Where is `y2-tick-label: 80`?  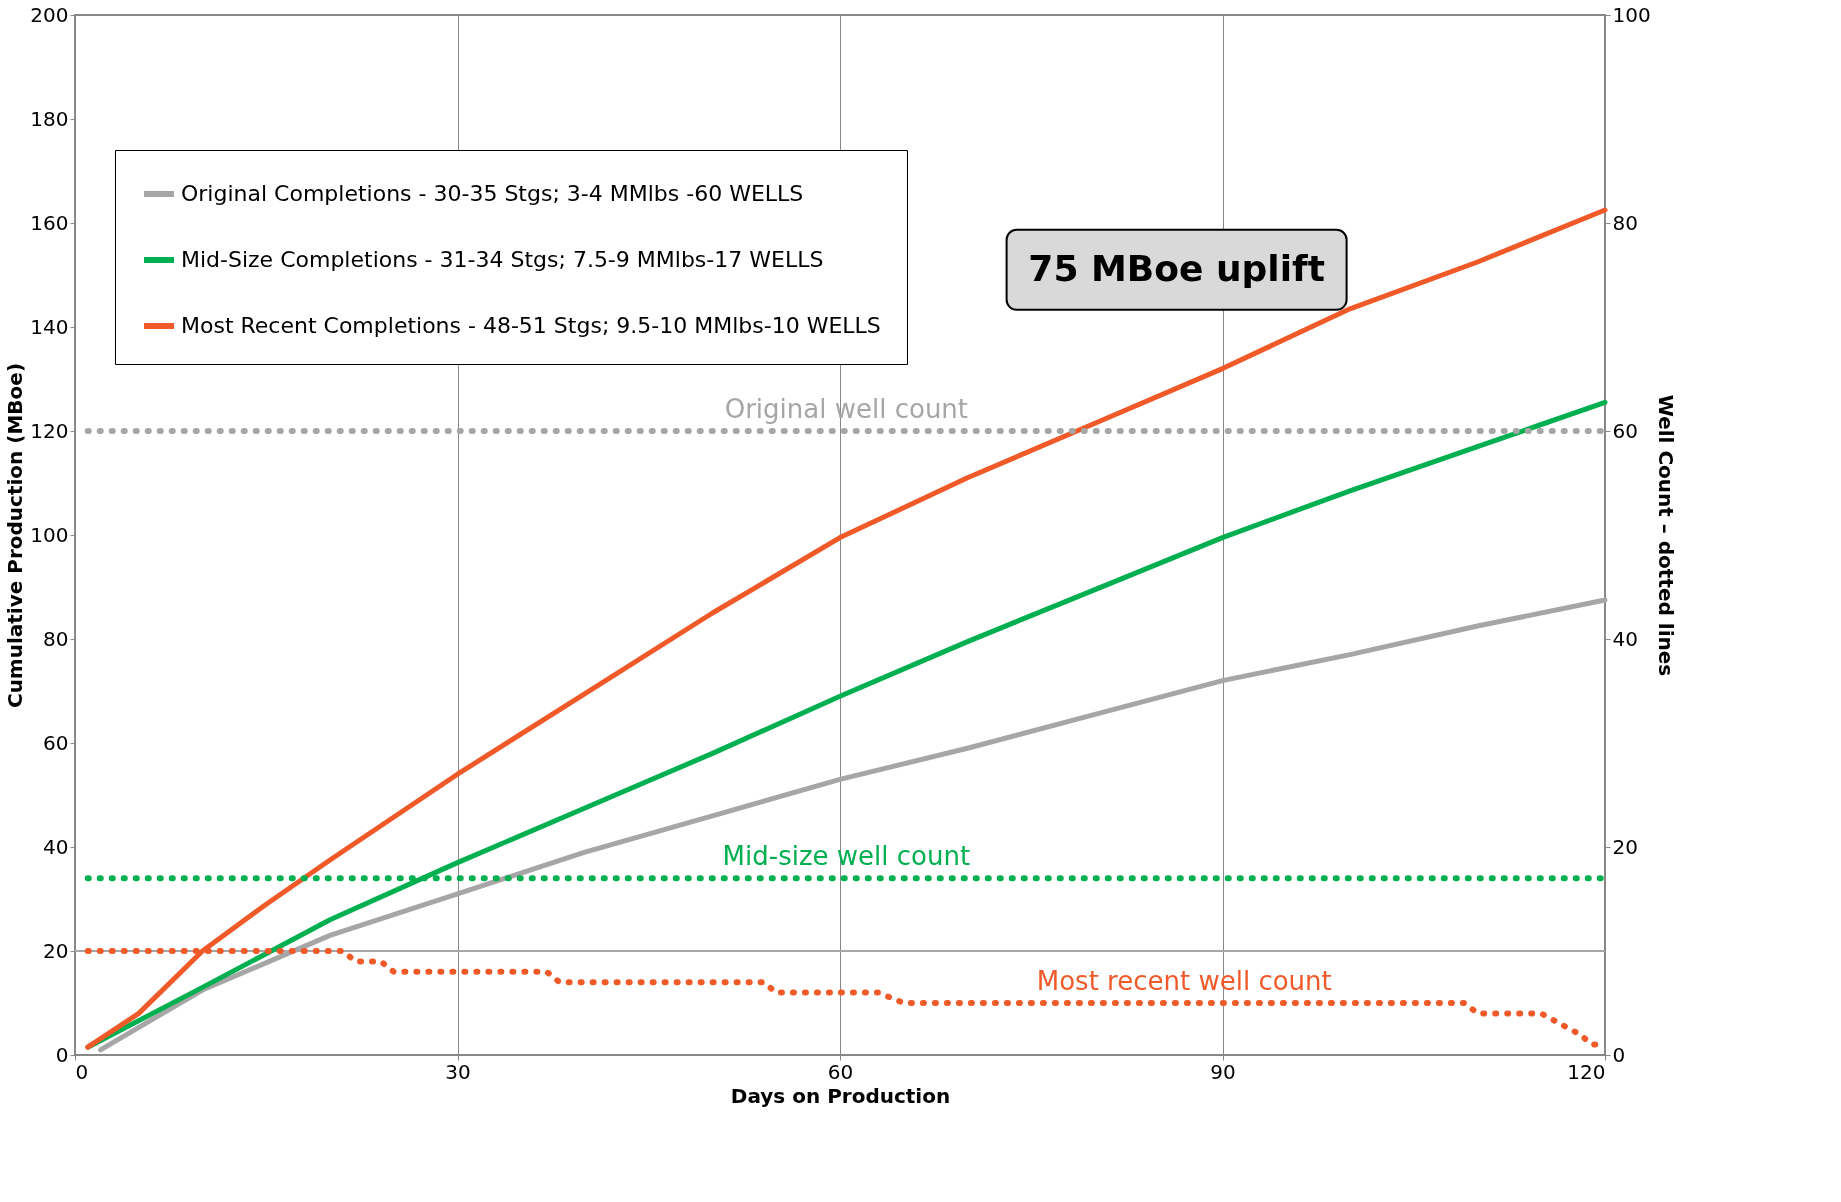
y2-tick-label: 80 is located at coordinates (1625, 222).